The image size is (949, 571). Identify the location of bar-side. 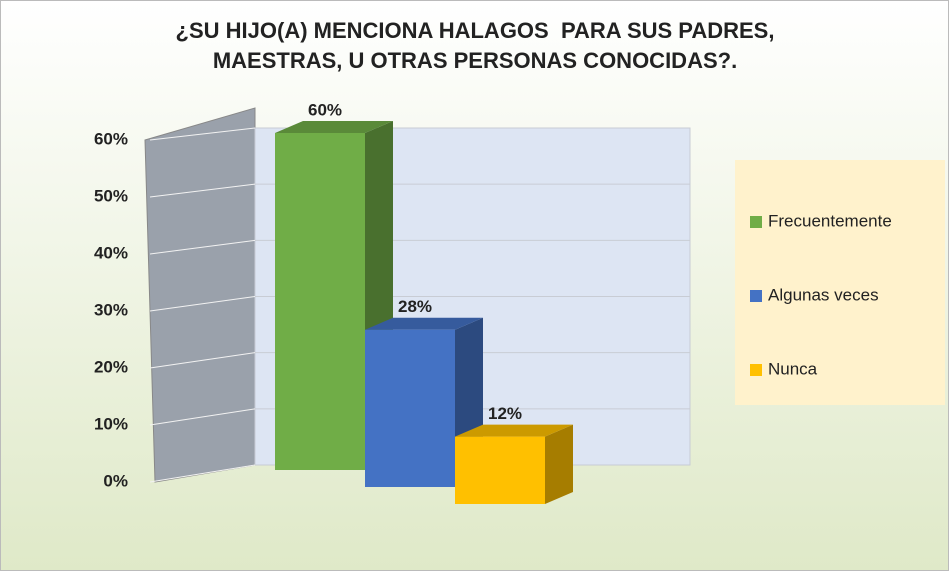
(559, 464).